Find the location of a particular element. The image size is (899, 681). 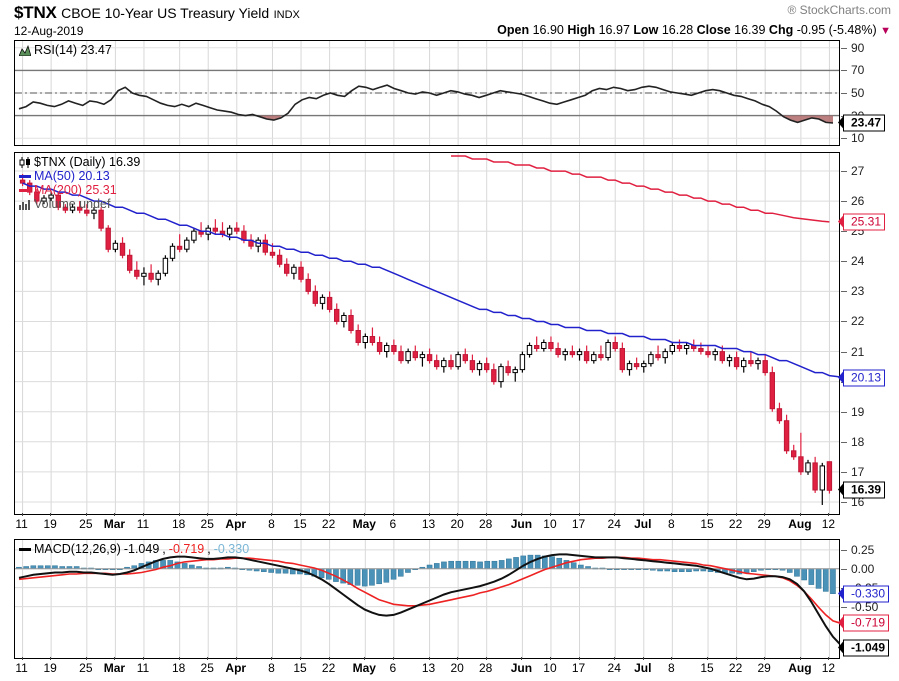

close-label: Close is located at coordinates (713, 30).